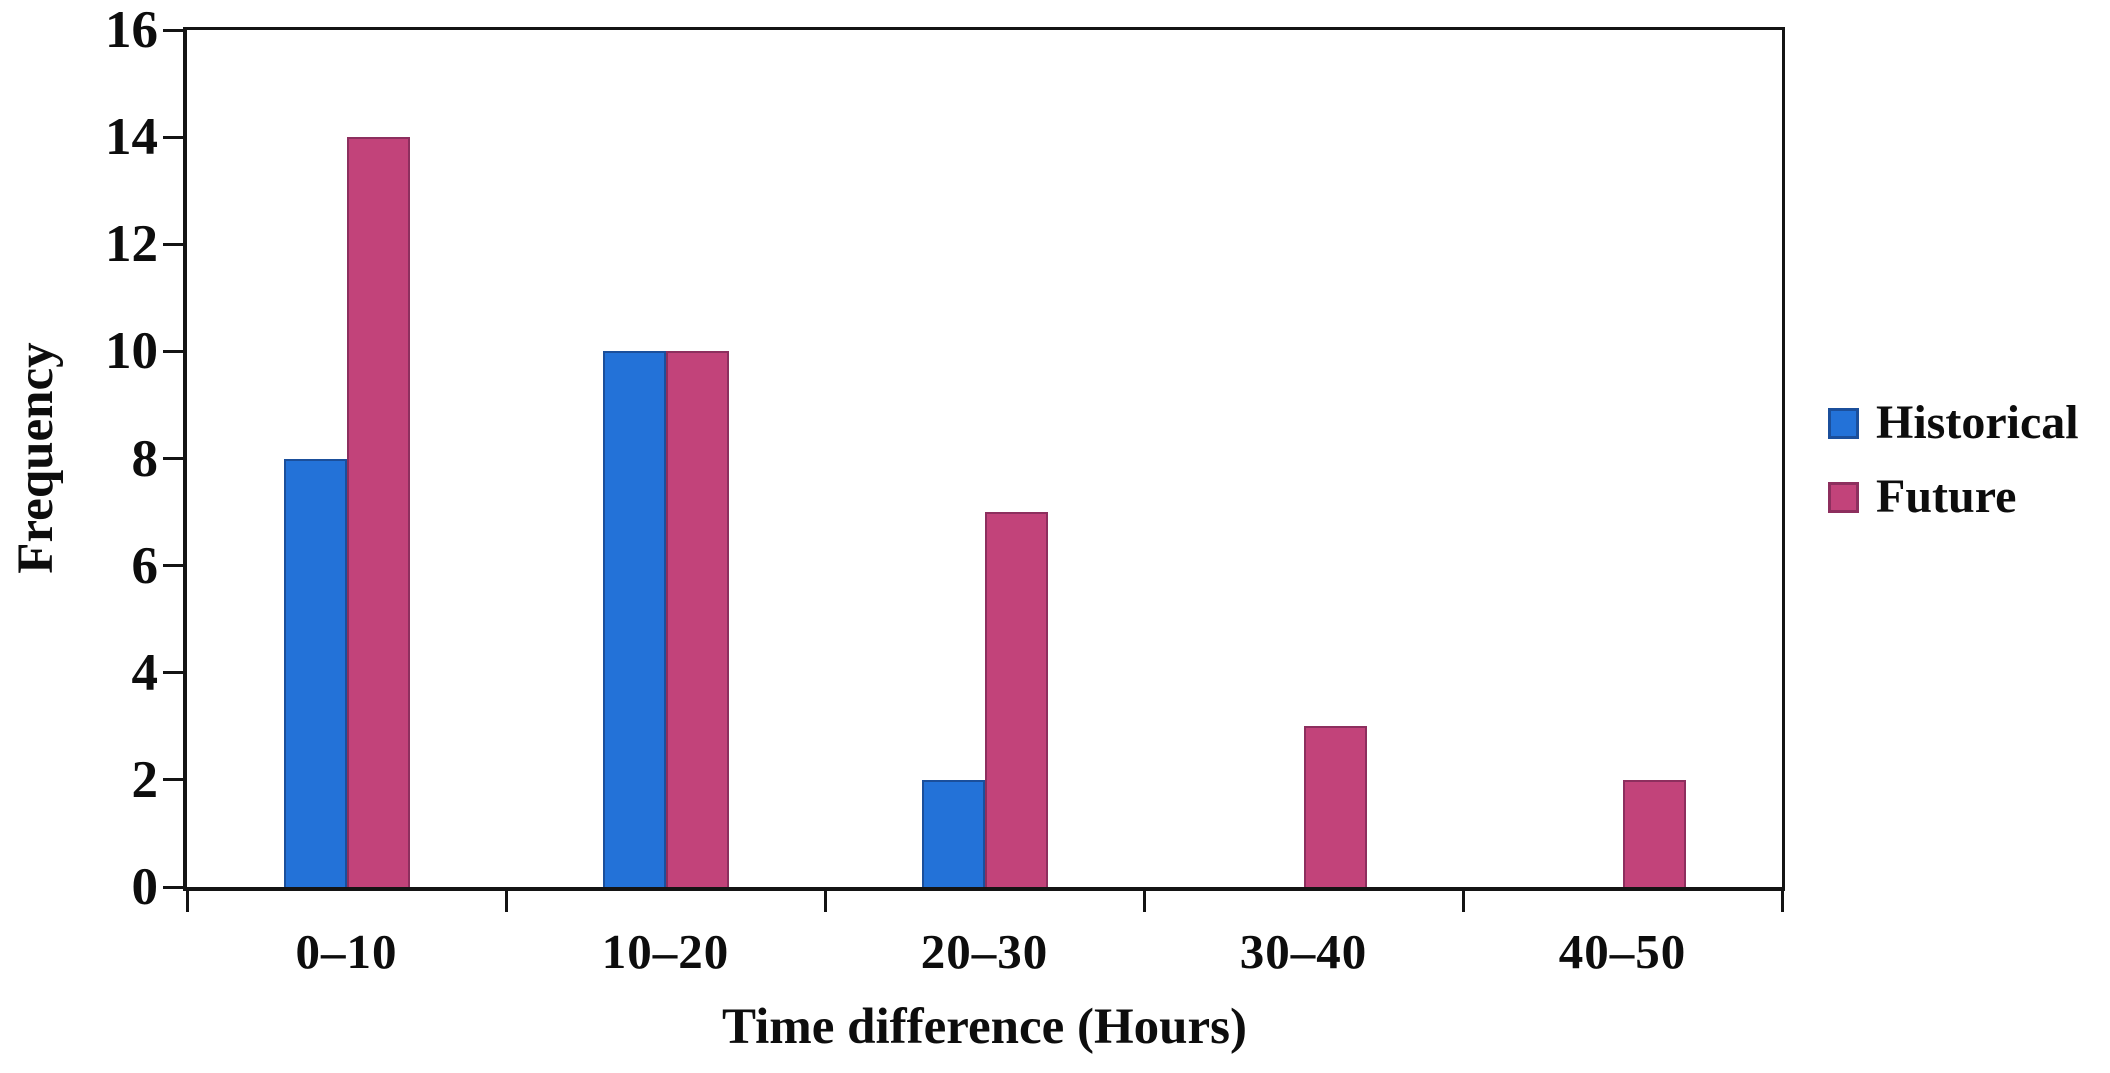 This screenshot has height=1073, width=2110. What do you see at coordinates (315, 672) in the screenshot?
I see `bar-historical-0–10` at bounding box center [315, 672].